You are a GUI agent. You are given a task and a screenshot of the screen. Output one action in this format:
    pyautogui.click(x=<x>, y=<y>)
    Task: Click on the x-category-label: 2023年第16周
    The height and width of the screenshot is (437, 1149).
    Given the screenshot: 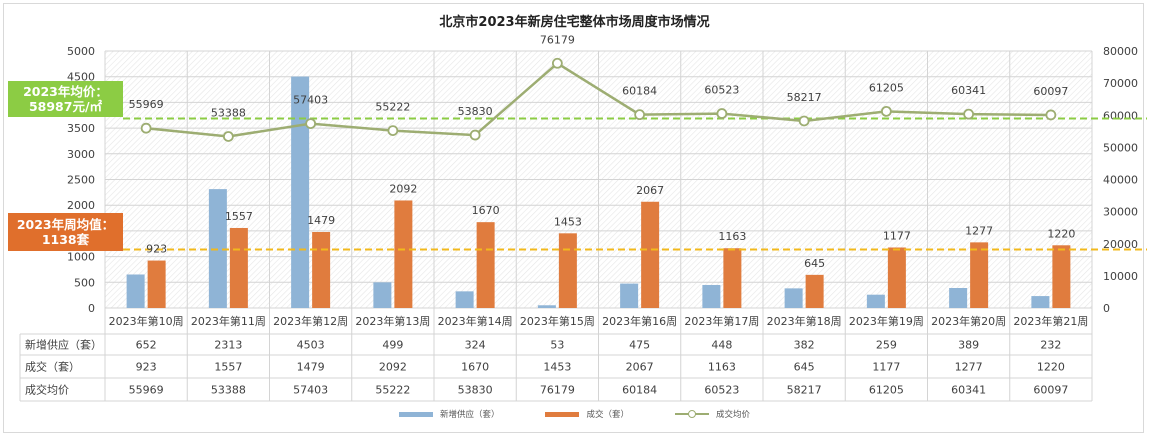 What is the action you would take?
    pyautogui.click(x=639, y=321)
    